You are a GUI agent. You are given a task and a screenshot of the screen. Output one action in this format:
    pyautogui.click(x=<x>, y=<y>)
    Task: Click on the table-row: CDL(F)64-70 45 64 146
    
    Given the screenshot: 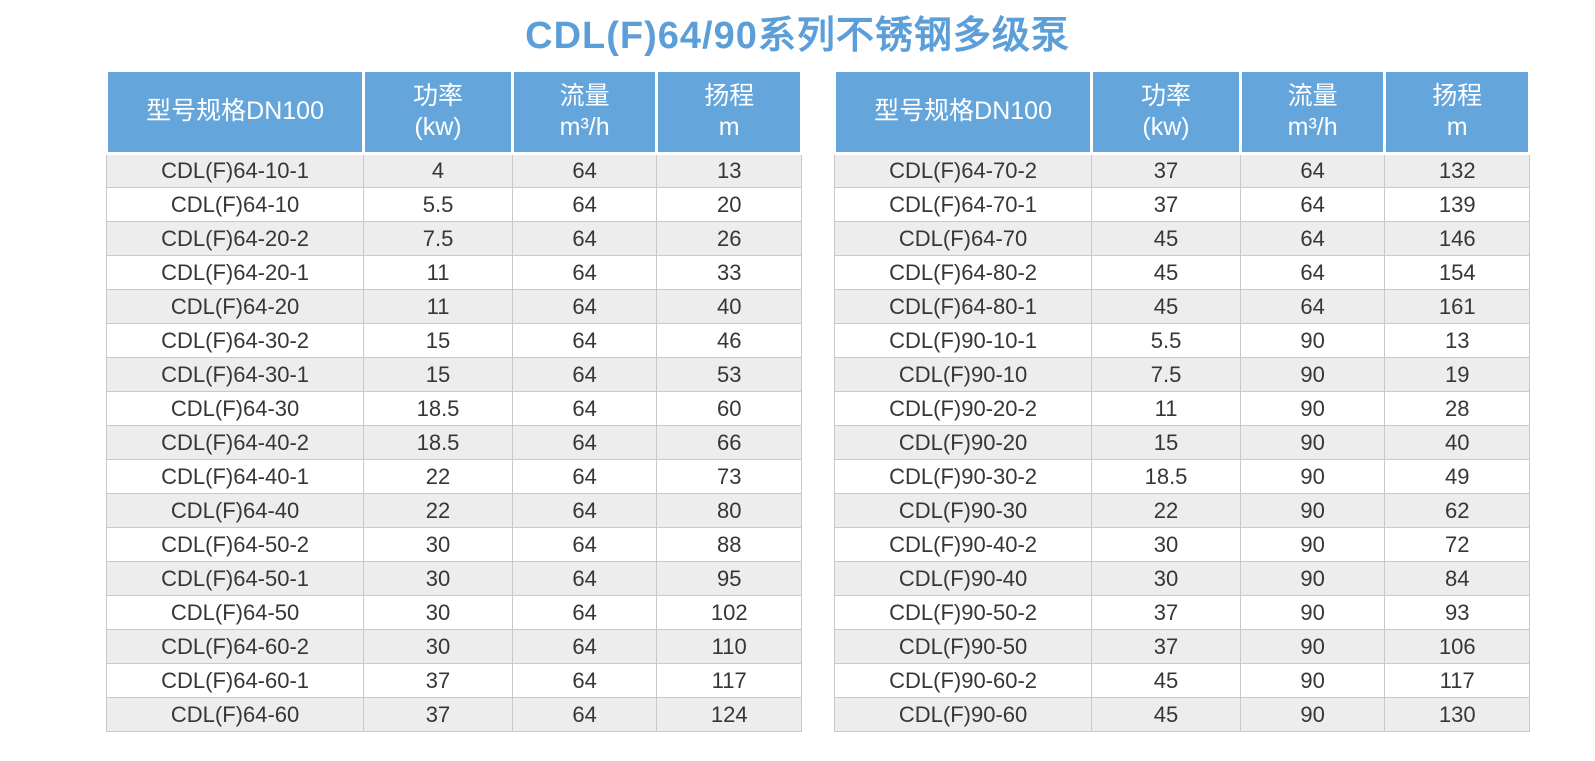 What is the action you would take?
    pyautogui.click(x=1181, y=238)
    